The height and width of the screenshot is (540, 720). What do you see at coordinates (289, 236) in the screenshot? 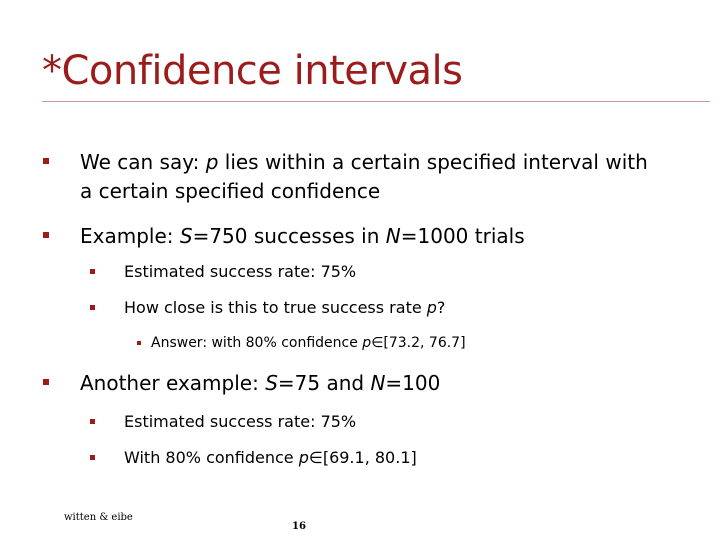
I see `bullet-2-mid: =750 successes in` at bounding box center [289, 236].